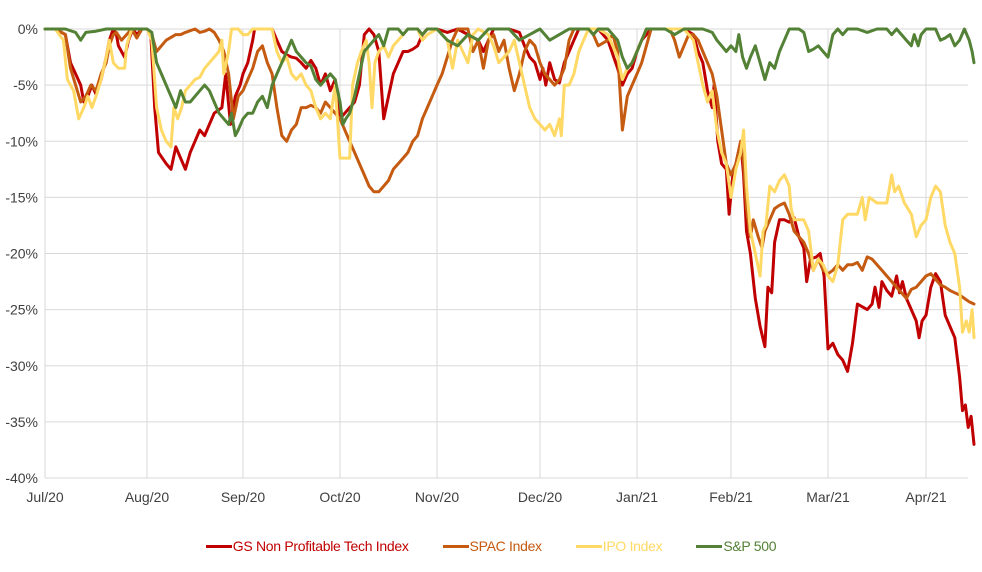 The width and height of the screenshot is (982, 572). Describe the element at coordinates (21, 422) in the screenshot. I see `y-tick-label: -35%` at that location.